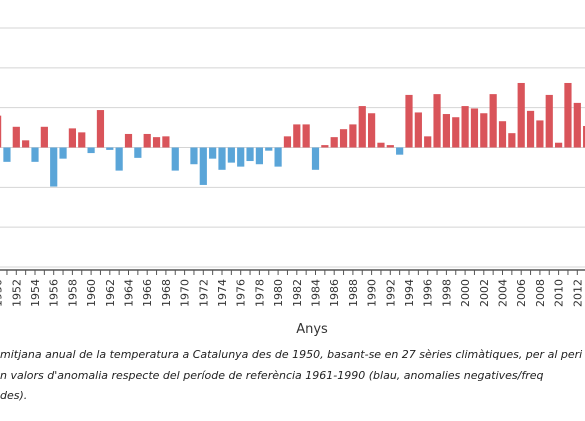 This screenshot has height=421, width=585. Describe the element at coordinates (222, 293) in the screenshot. I see `x-tick-label: 1974` at that location.